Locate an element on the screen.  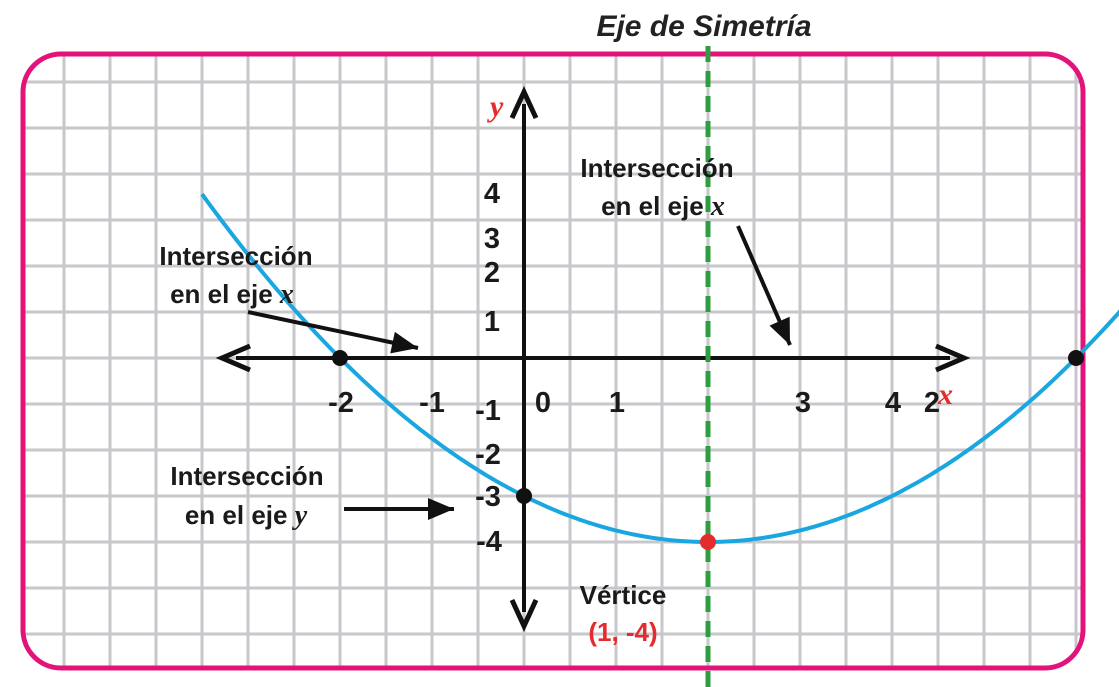
annotation-y-intercept: Intersección en el eje y is located at coordinates (246, 496).